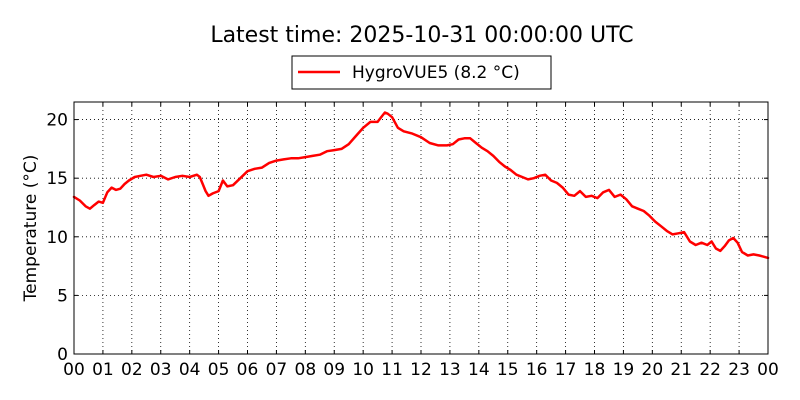  I want to click on x-tick-label: 22, so click(710, 370).